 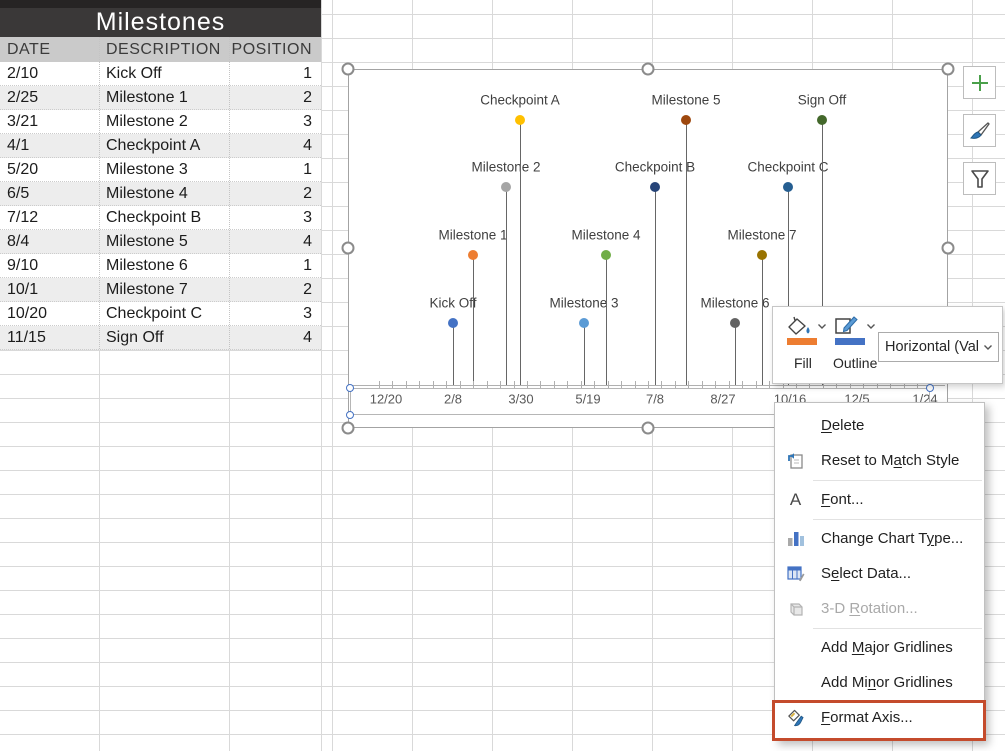 I want to click on x-axis-selection, so click(x=640, y=401).